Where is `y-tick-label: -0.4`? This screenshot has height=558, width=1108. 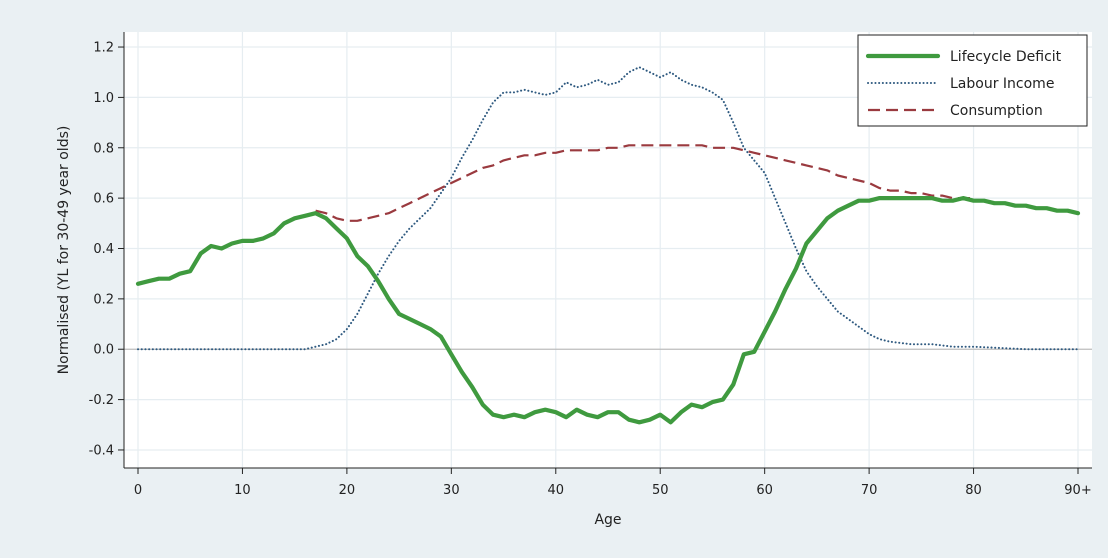 y-tick-label: -0.4 is located at coordinates (101, 450).